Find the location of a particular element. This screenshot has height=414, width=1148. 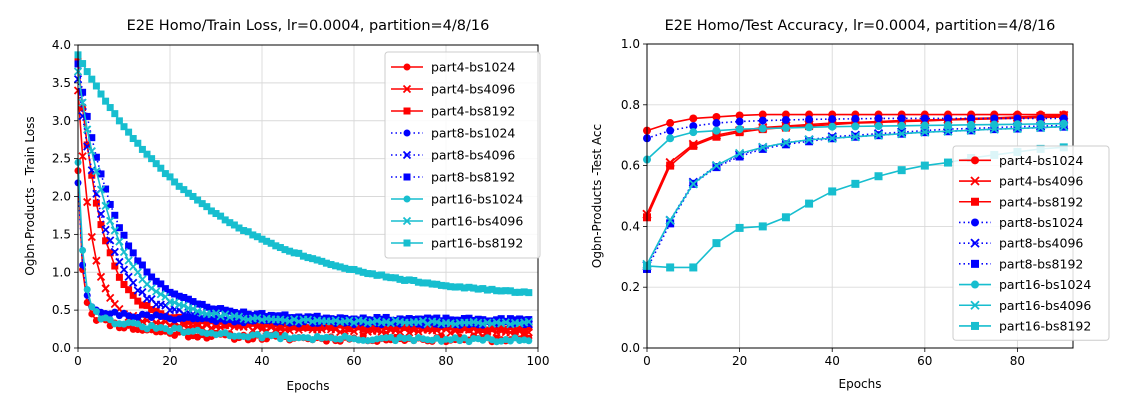

legend-label: part4-bs8192 is located at coordinates (473, 111).